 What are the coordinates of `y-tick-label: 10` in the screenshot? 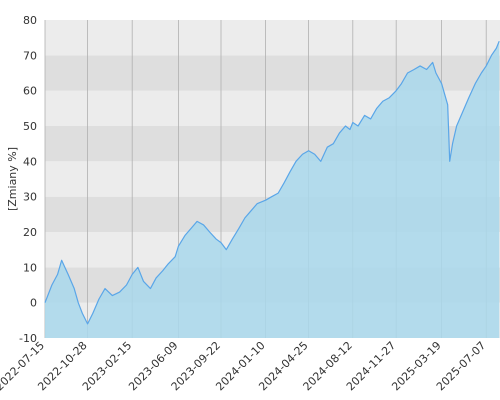 It's located at (30, 267).